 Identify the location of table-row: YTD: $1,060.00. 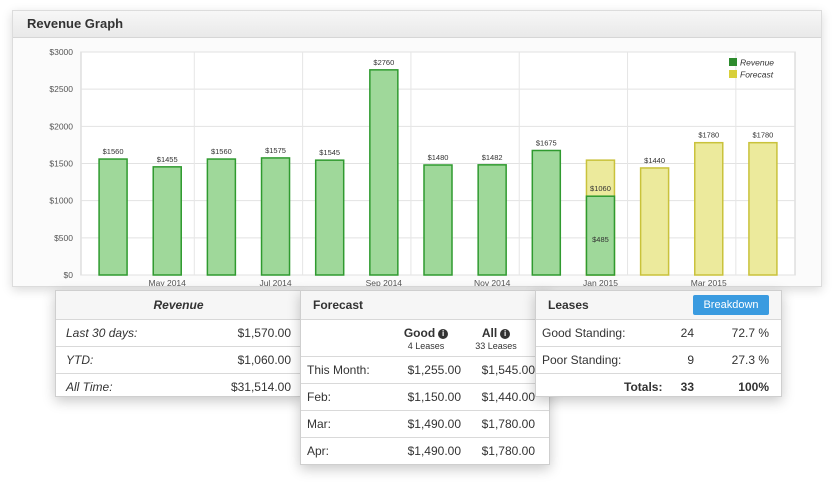
(178, 360).